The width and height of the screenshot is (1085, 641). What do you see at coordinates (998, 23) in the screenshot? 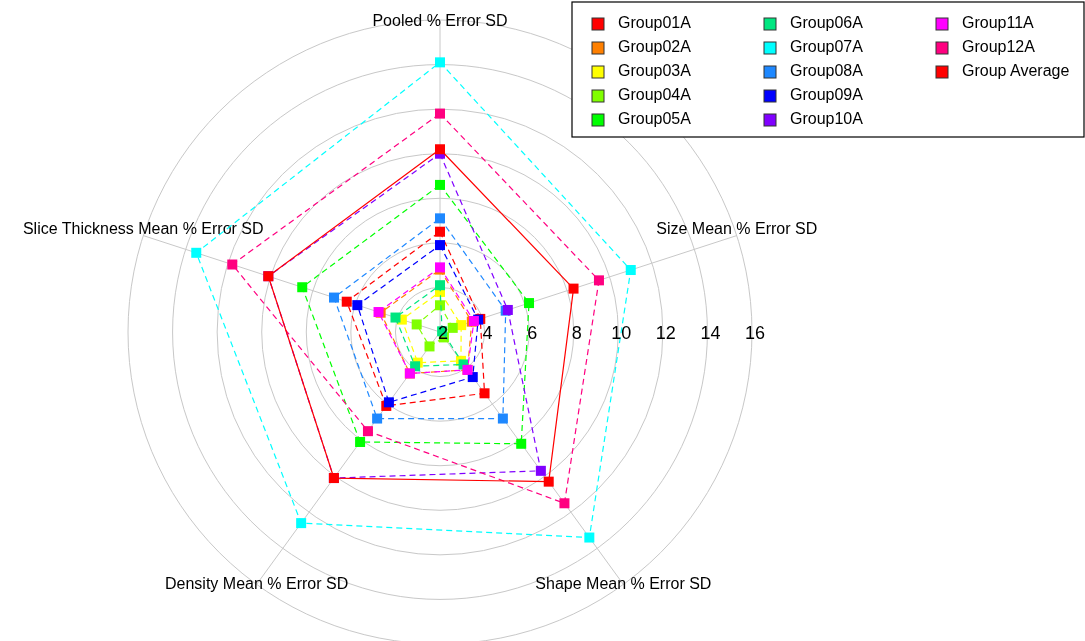
I see `legend-label: Group11A` at bounding box center [998, 23].